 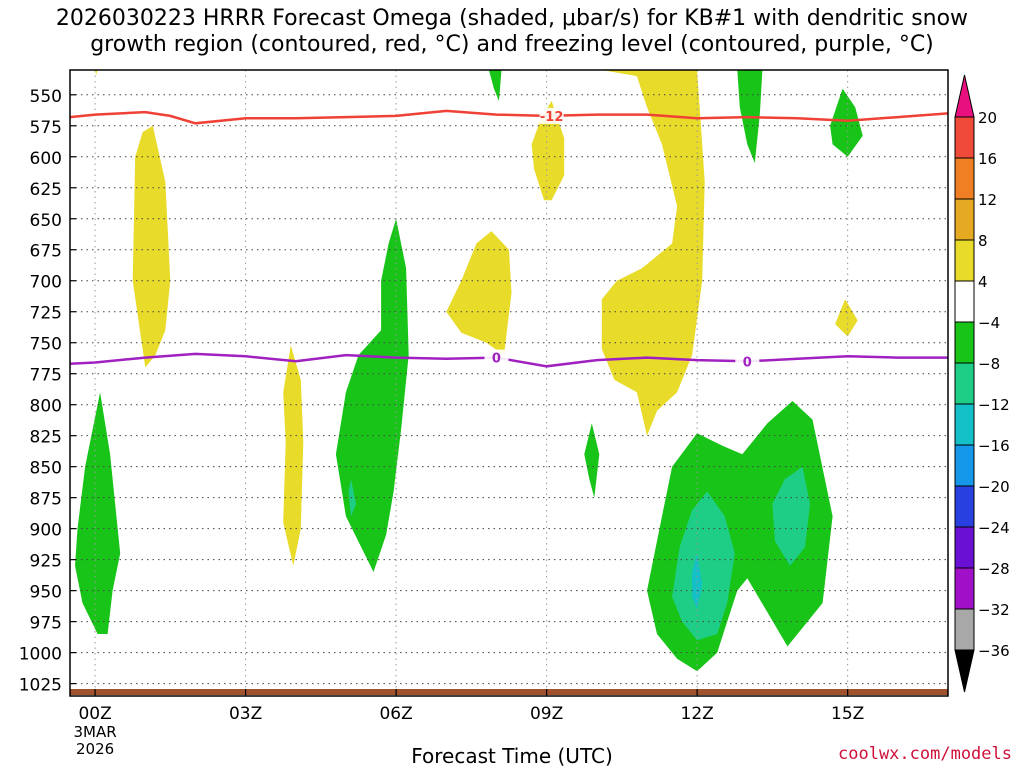 What do you see at coordinates (46, 624) in the screenshot?
I see `y-tick-label-975: 975` at bounding box center [46, 624].